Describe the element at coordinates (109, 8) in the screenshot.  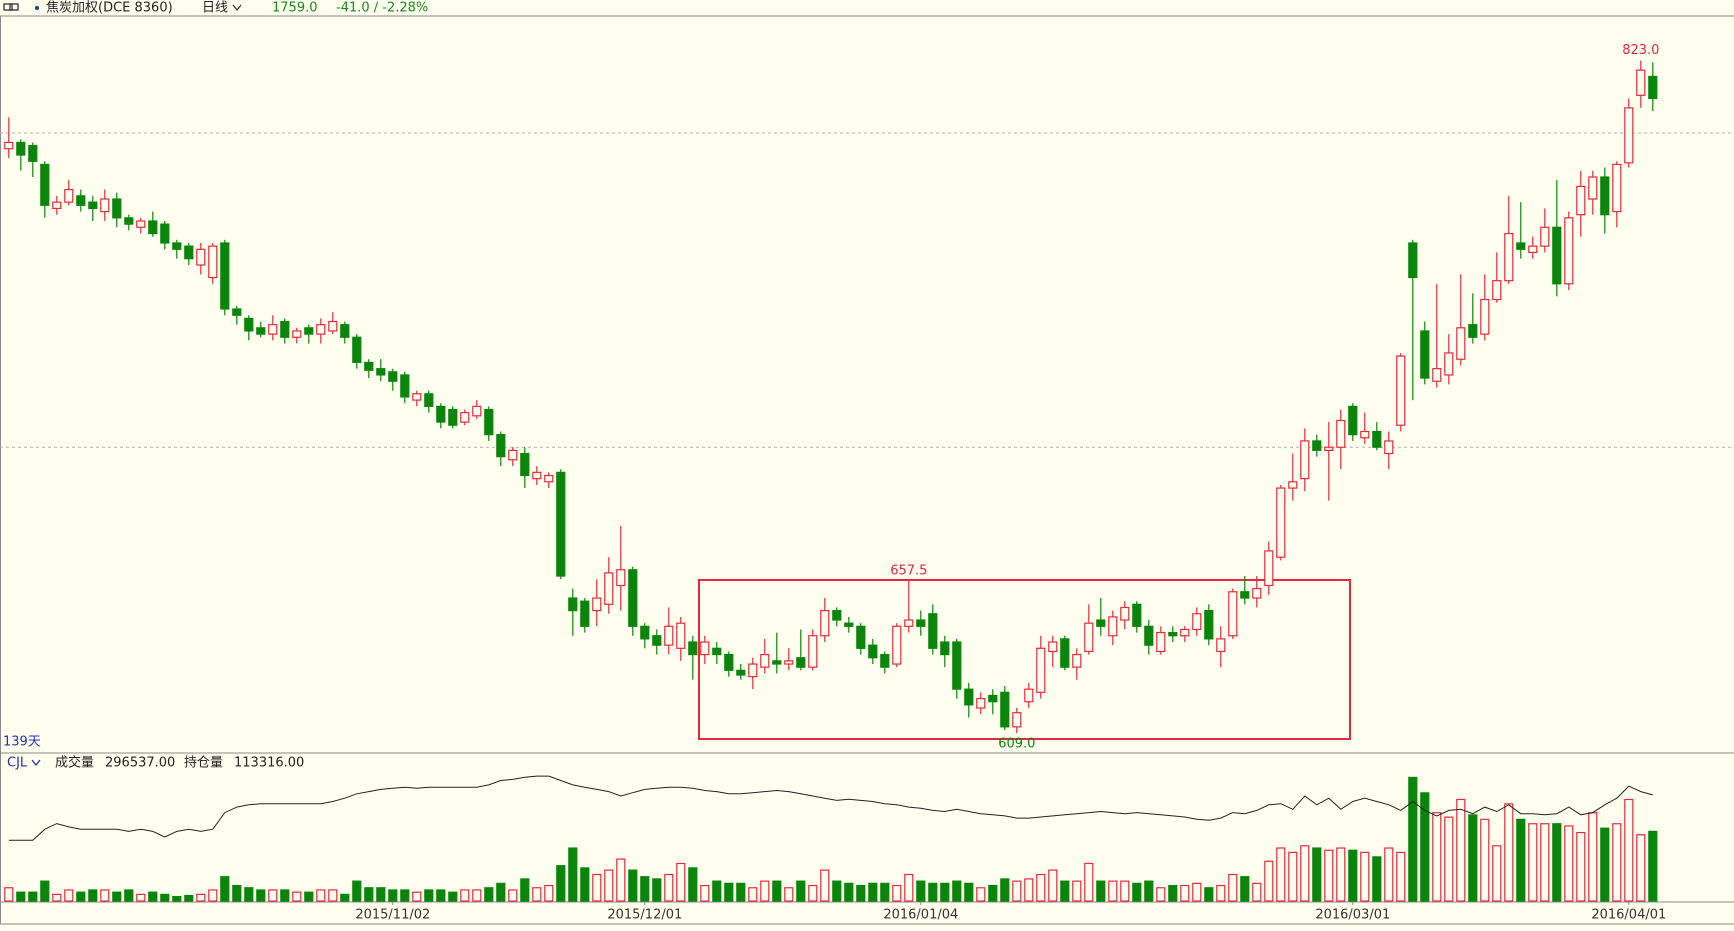
I see `instrument-title: 焦炭加权(DCE 8360)` at that location.